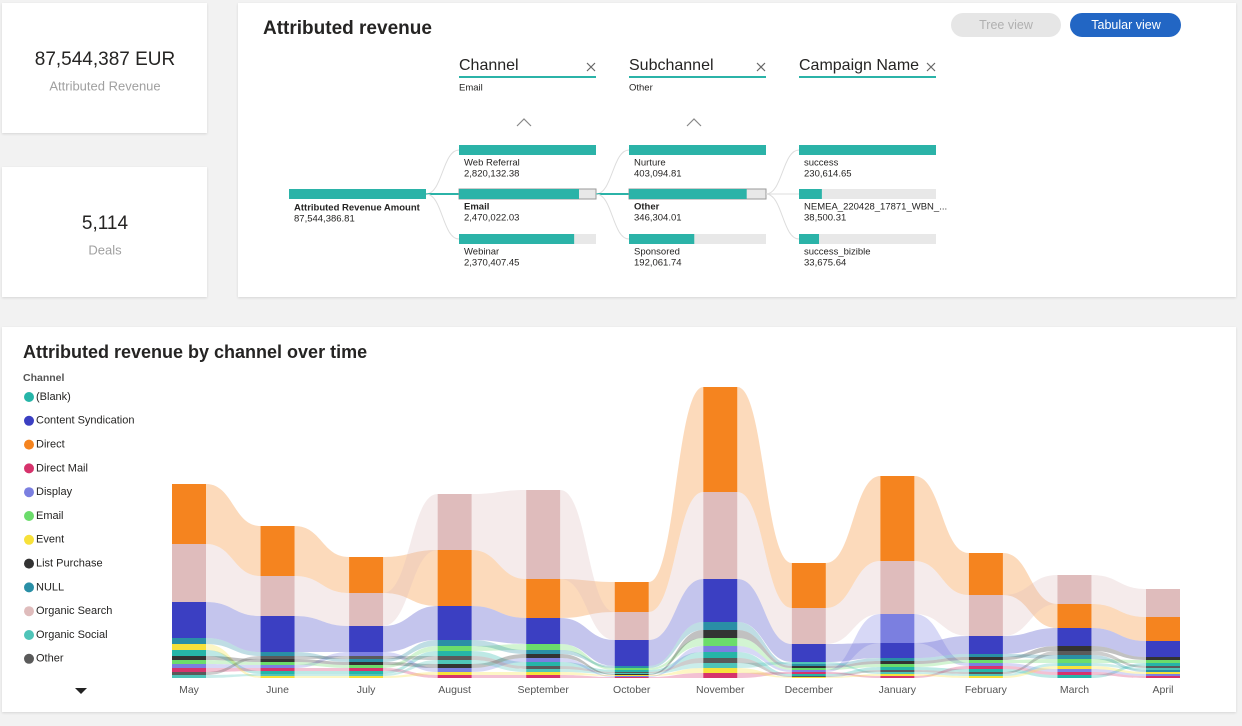 The height and width of the screenshot is (726, 1242). I want to click on legend-title: Channel, so click(44, 378).